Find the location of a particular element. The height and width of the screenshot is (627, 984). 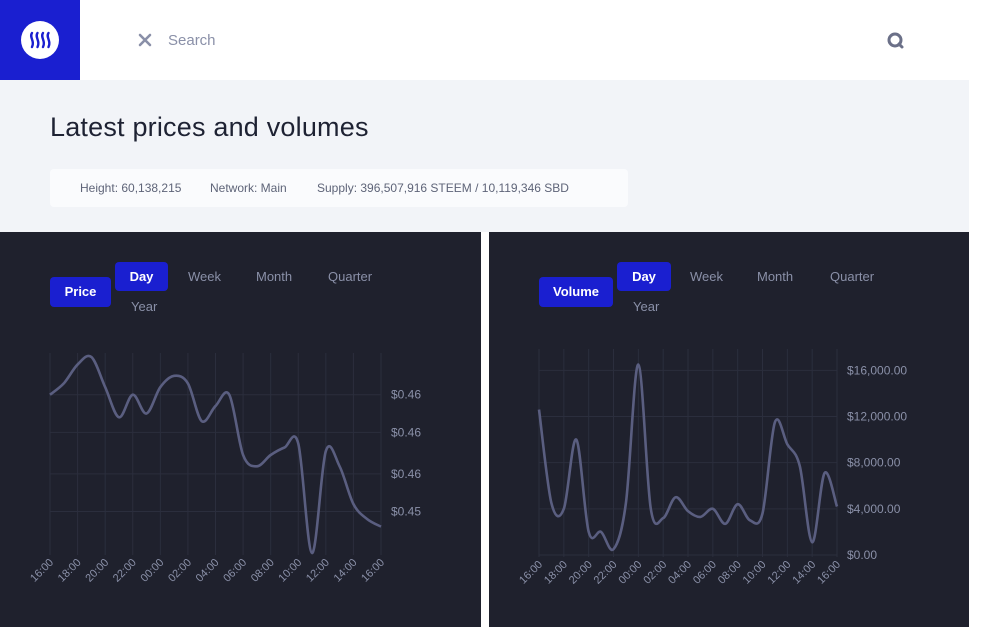

volume-series-line is located at coordinates (688, 457).